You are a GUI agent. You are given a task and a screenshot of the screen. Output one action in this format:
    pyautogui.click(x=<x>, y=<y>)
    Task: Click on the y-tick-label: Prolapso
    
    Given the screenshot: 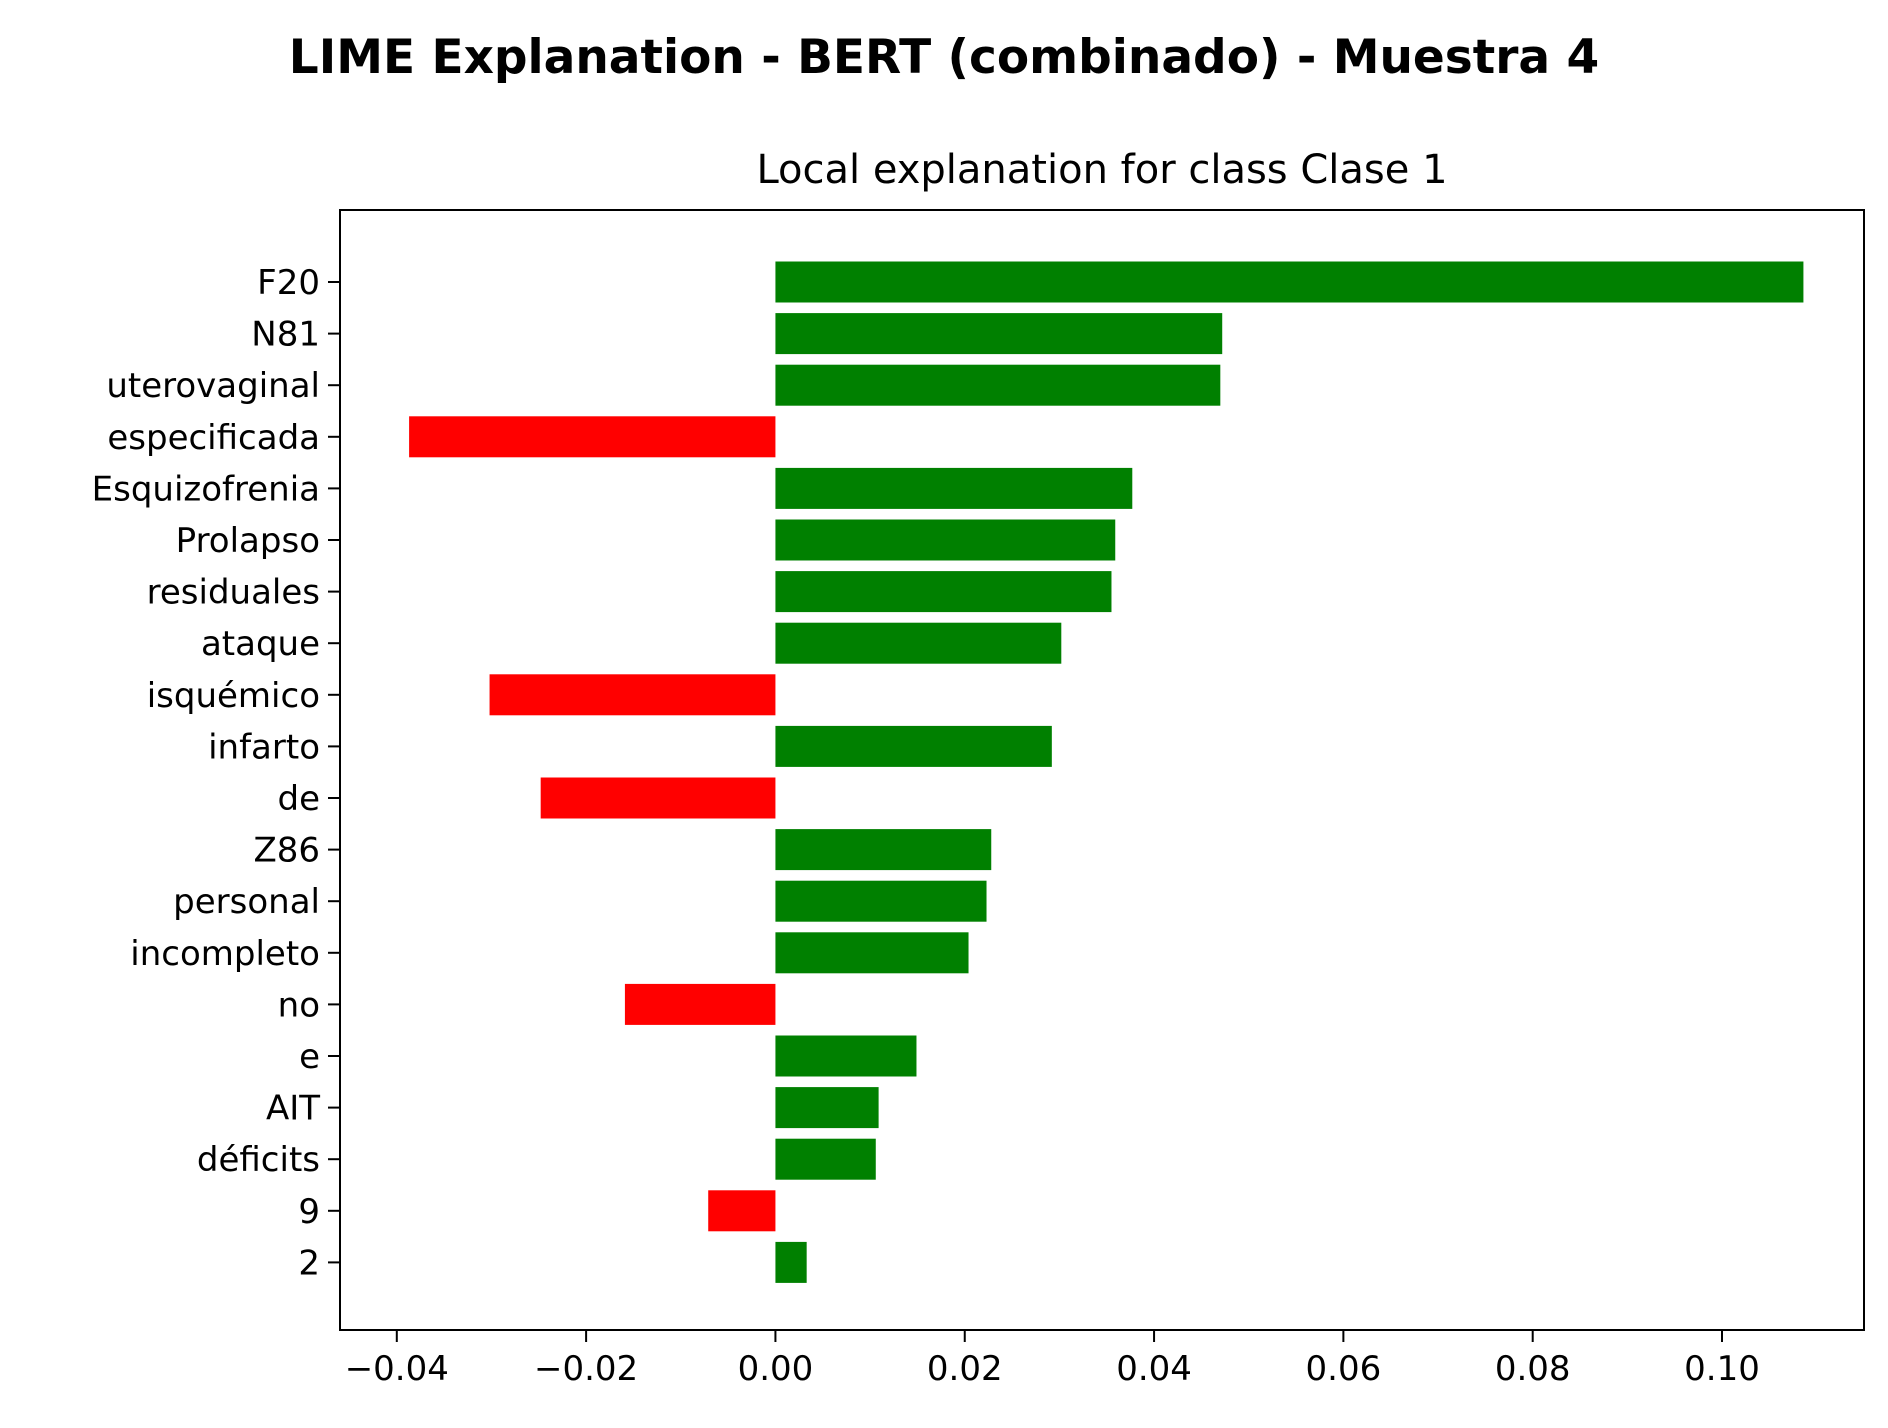 What is the action you would take?
    pyautogui.click(x=248, y=541)
    